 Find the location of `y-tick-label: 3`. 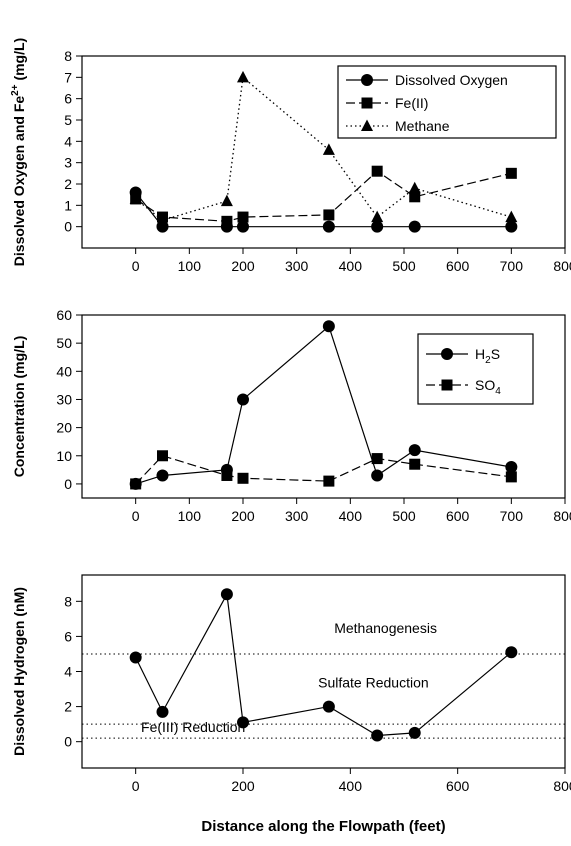

y-tick-label: 3 is located at coordinates (68, 163).